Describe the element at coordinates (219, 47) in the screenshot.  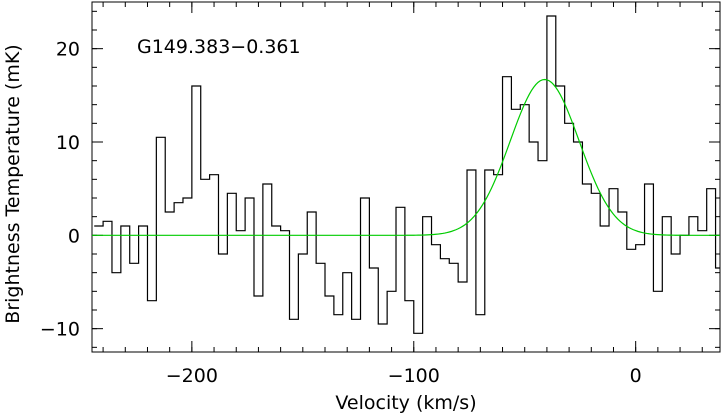
I see `source-name-label: G149.383−0.361` at that location.